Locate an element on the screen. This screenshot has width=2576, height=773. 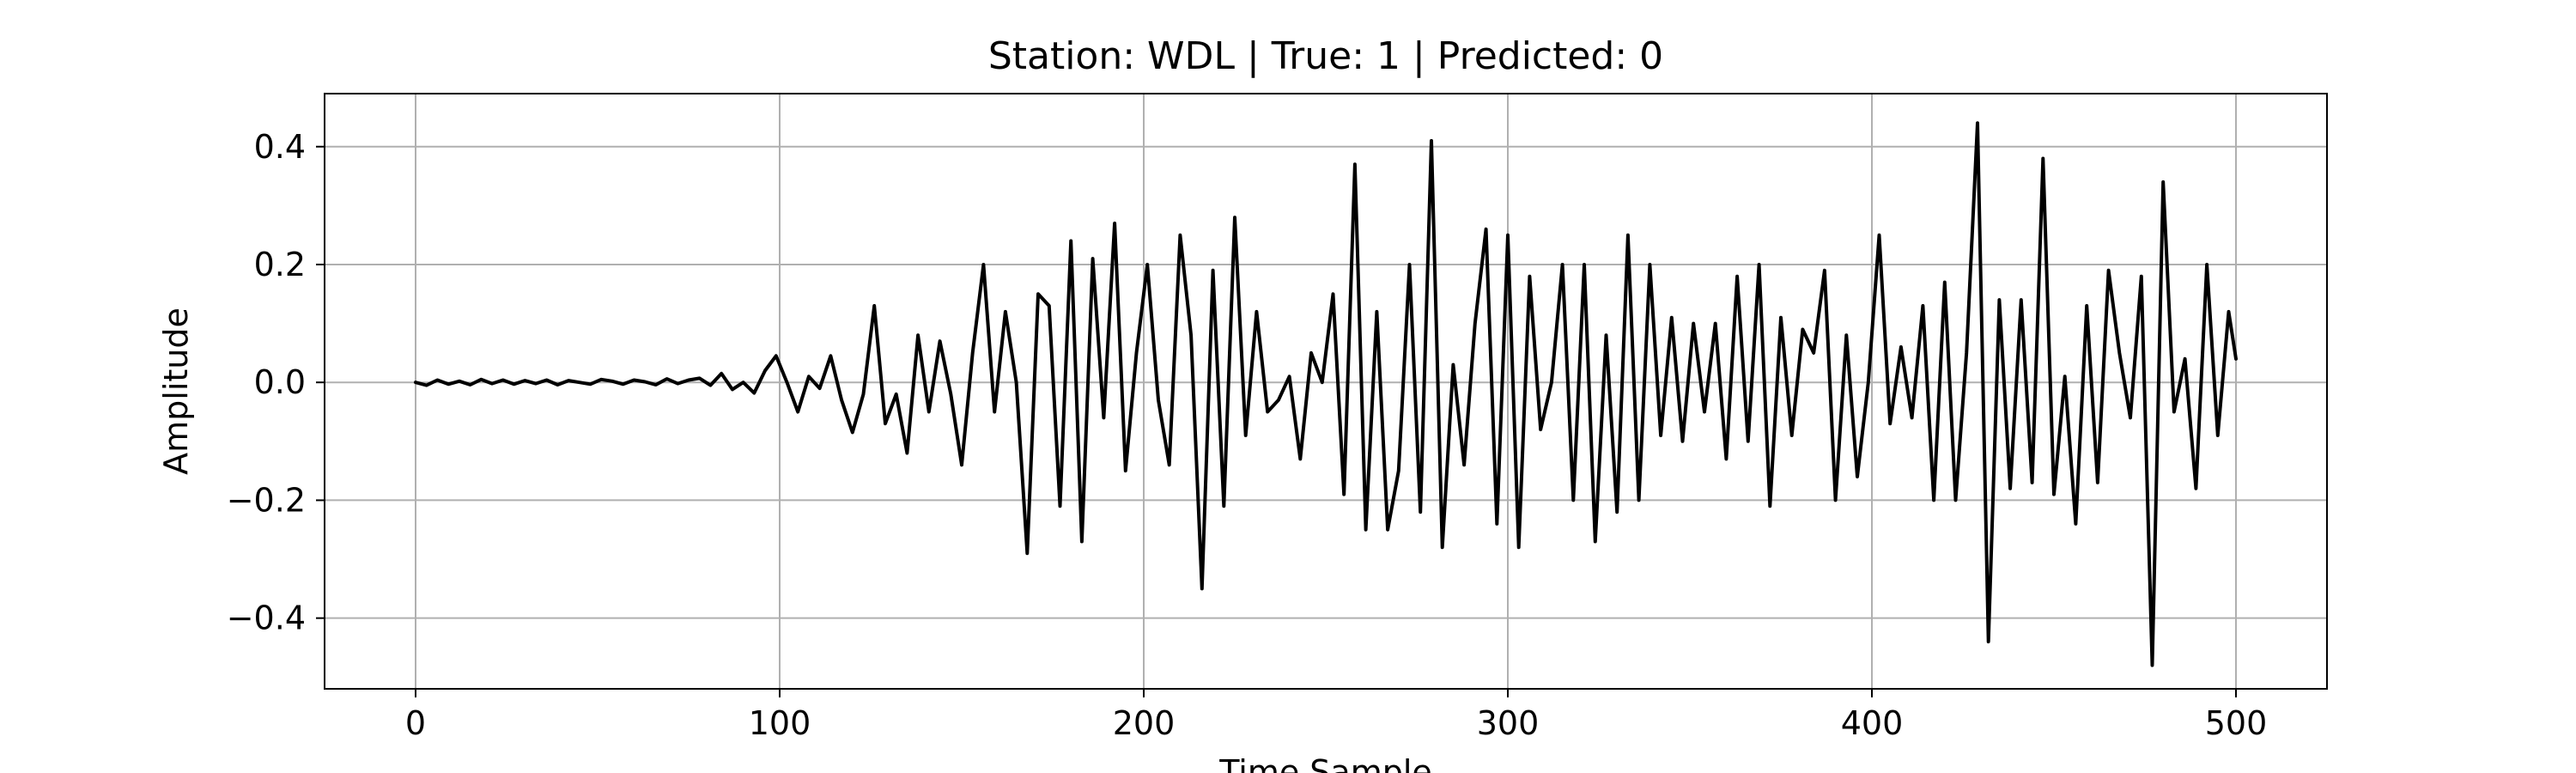
x-tick-label: 300 is located at coordinates (1508, 723).